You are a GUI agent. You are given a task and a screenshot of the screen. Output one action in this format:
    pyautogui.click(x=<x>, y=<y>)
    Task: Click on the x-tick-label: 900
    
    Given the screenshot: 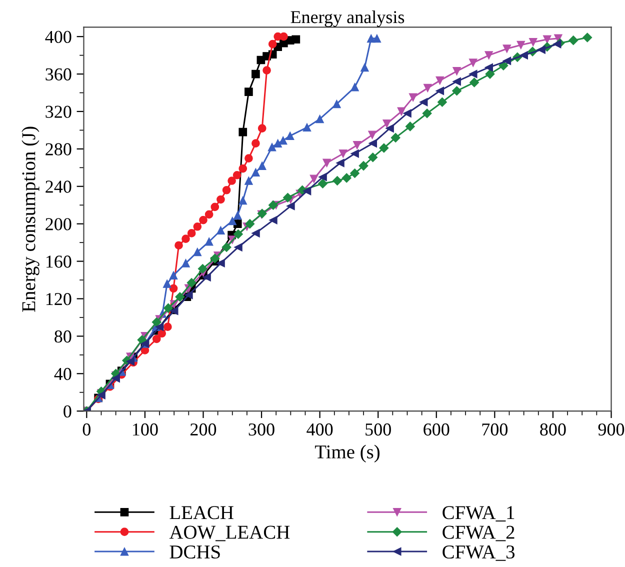 What is the action you would take?
    pyautogui.click(x=611, y=429)
    